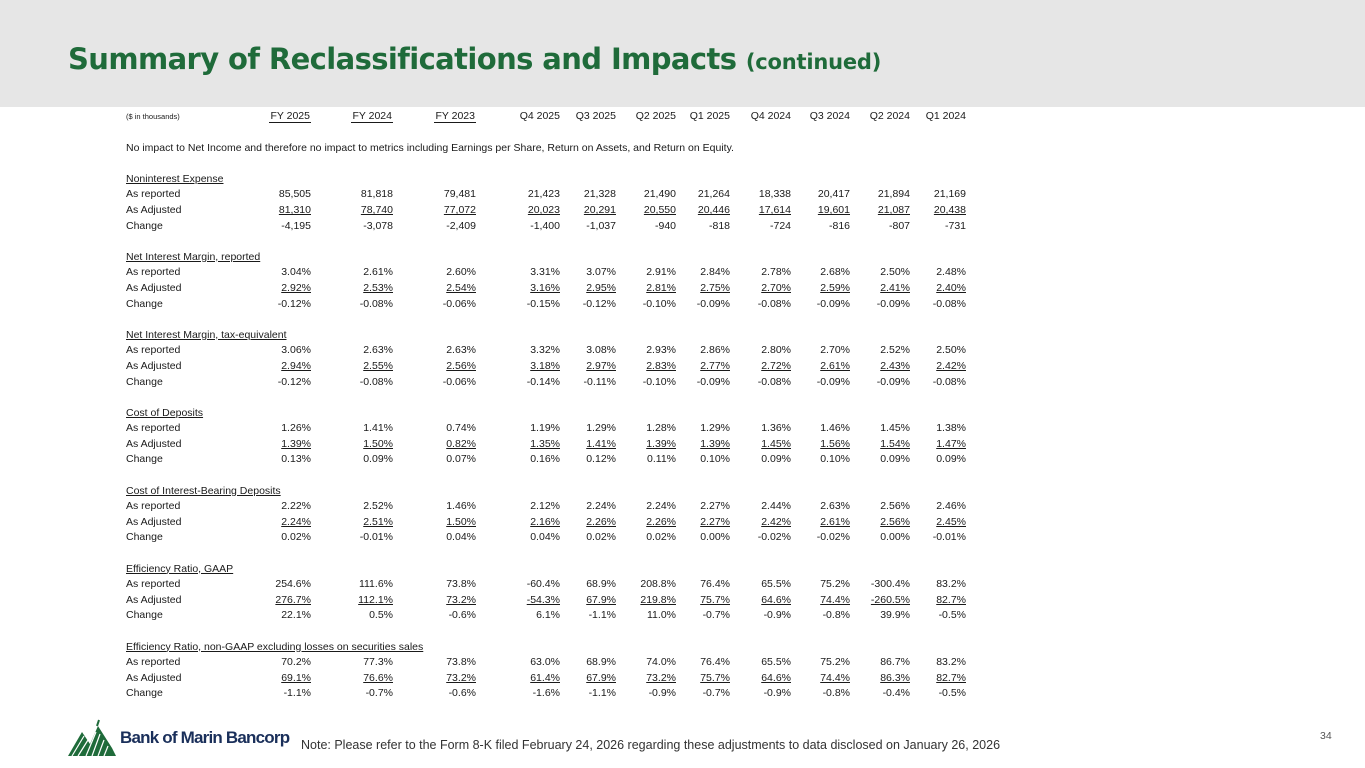 This screenshot has height=768, width=1365. Describe the element at coordinates (951, 350) in the screenshot. I see `value-cell: 2.50%` at that location.